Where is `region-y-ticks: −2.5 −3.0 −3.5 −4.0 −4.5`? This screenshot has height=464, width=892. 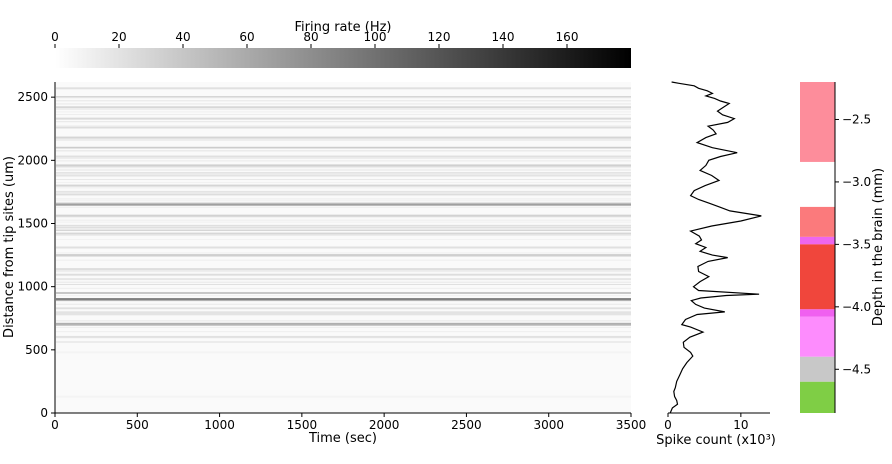
region-y-ticks: −2.5 −3.0 −3.5 −4.0 −4.5 is located at coordinates (853, 244).